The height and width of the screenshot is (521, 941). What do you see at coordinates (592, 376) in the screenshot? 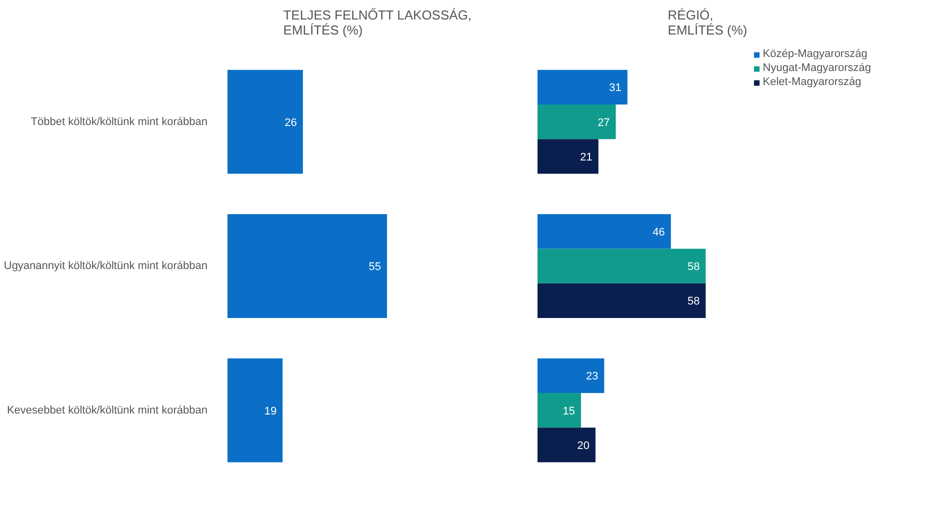
I see `data-label: 23` at bounding box center [592, 376].